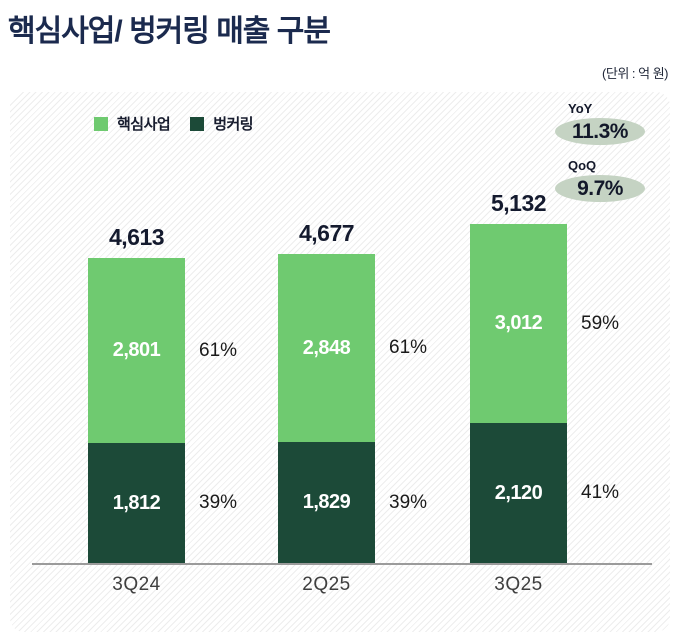  I want to click on segment-core-business: 3,012 59%, so click(544, 323).